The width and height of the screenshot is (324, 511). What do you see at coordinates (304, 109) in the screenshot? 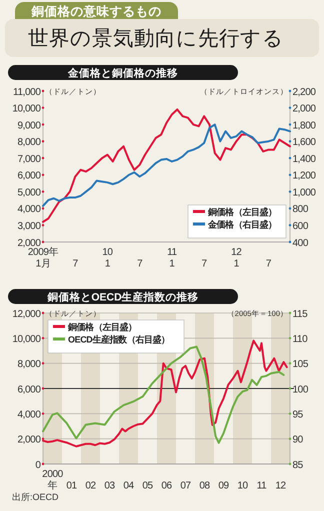
I see `y2-tick-label: 2,000` at bounding box center [304, 109].